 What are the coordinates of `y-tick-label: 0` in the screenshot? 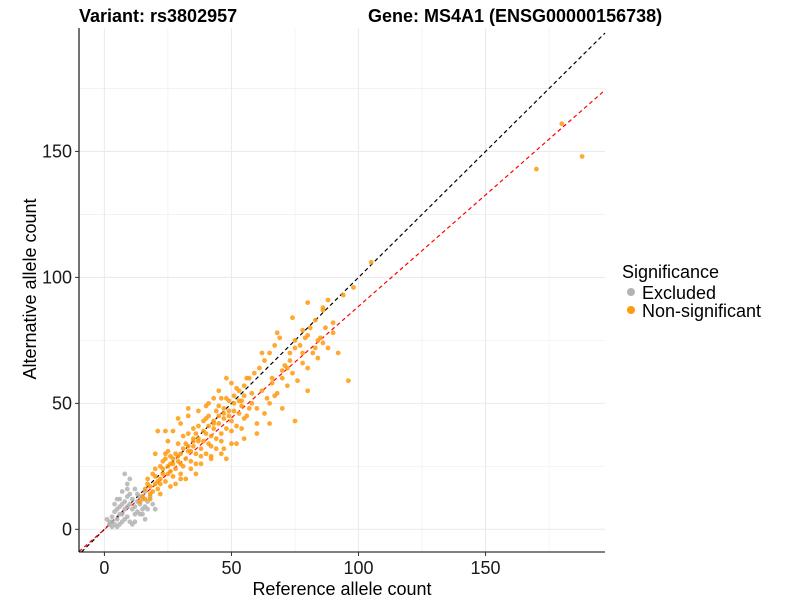 It's located at (67, 529).